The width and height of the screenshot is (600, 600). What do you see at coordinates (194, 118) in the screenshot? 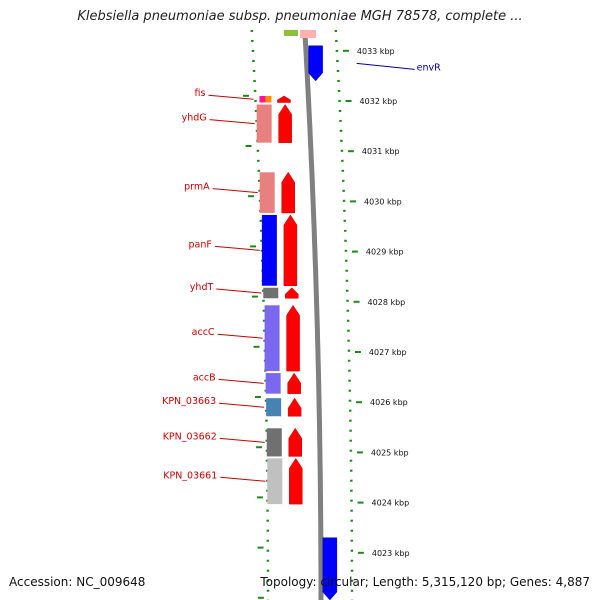
I see `gene-label: yhdG` at bounding box center [194, 118].